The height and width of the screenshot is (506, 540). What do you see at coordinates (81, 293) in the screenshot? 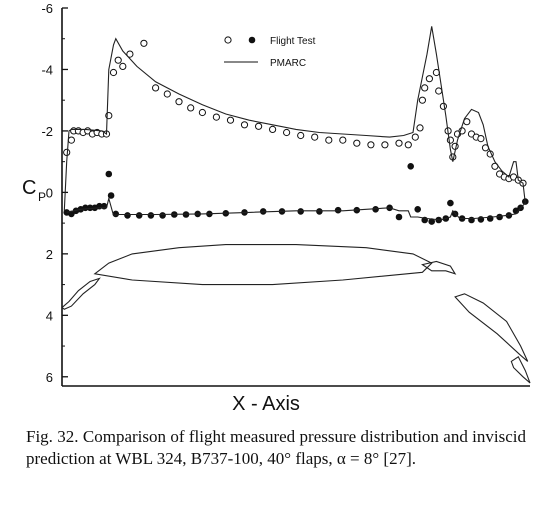
I see `airfoil-slat` at bounding box center [81, 293].